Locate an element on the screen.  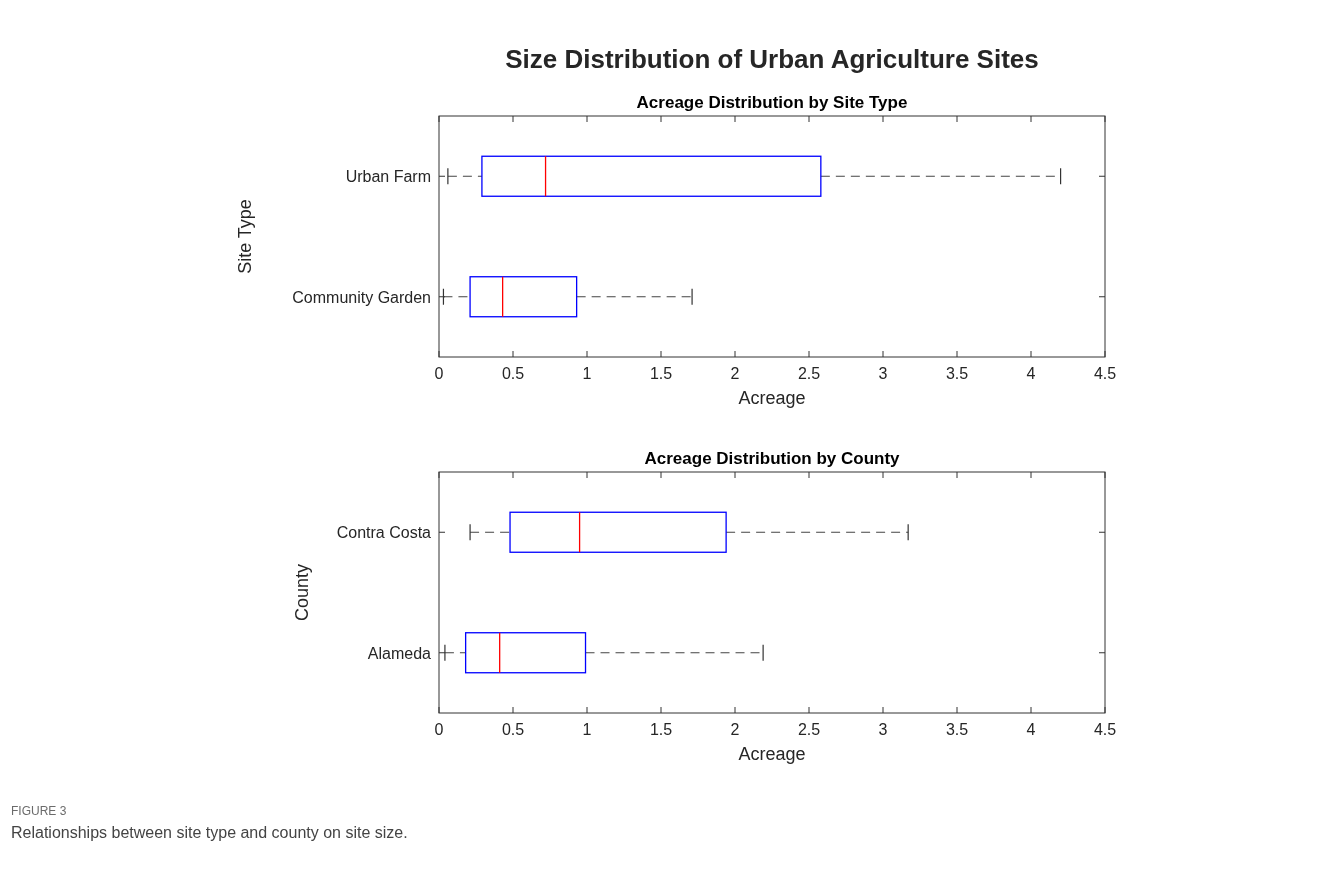
text: Relationships between site type and county on site size. is located at coordinates (209, 832).